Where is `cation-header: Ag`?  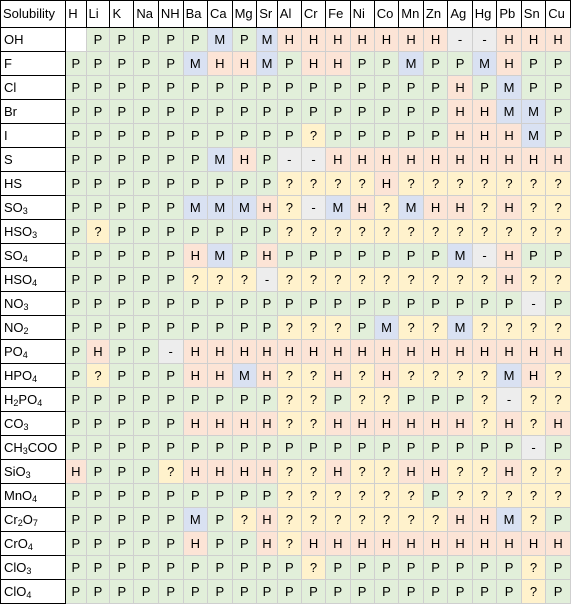 cation-header: Ag is located at coordinates (460, 14).